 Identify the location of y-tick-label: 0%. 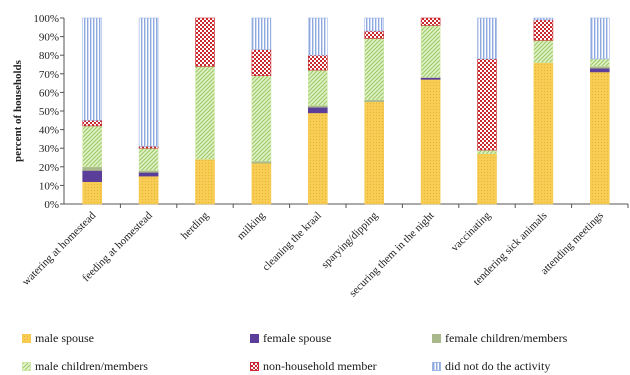
(51, 205).